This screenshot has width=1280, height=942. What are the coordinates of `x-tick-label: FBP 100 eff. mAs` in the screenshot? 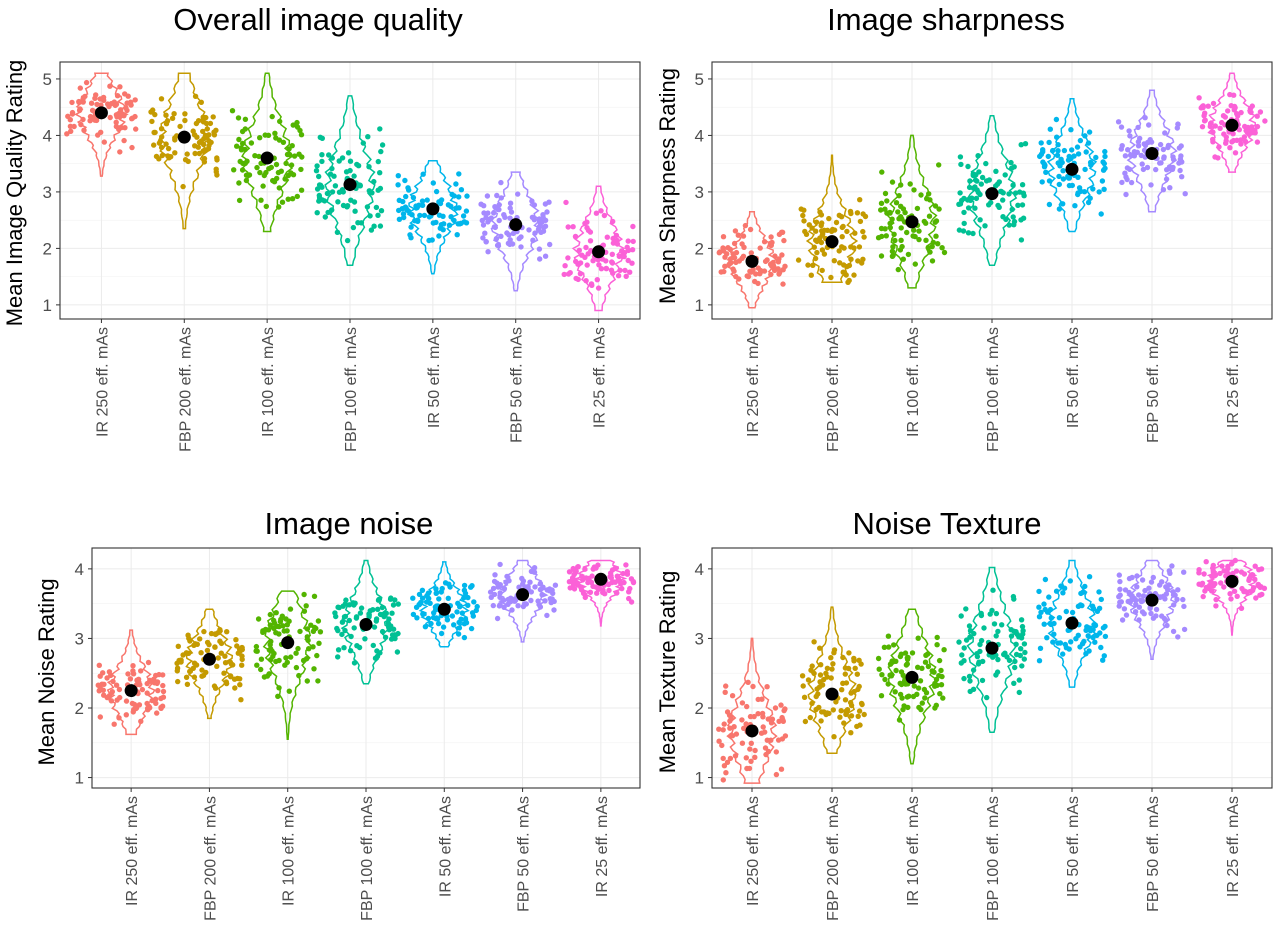 It's located at (993, 858).